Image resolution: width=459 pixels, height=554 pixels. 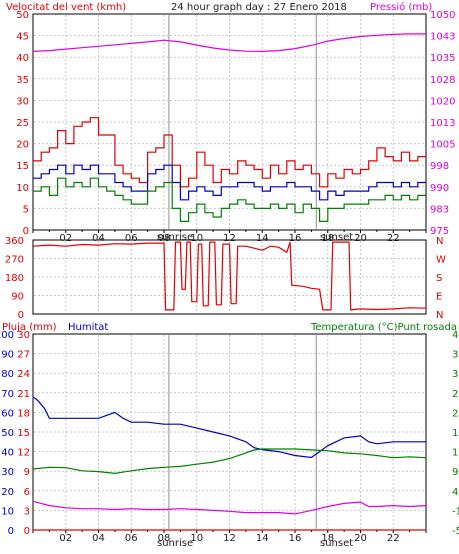 What do you see at coordinates (22, 58) in the screenshot?
I see `wind-y-tick: 40` at bounding box center [22, 58].